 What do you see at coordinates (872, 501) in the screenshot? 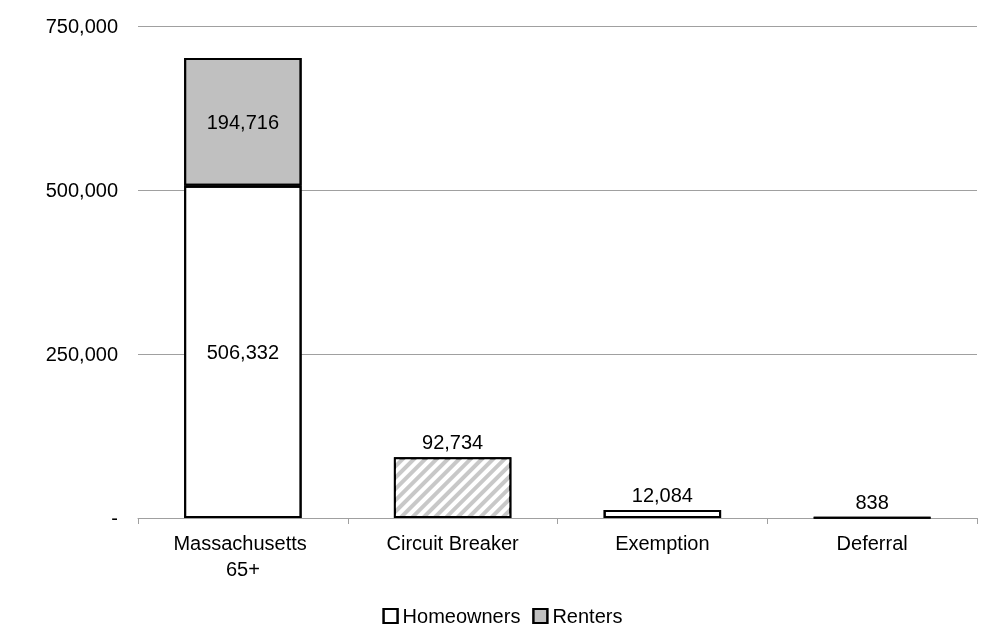
I see `data-label: 838` at bounding box center [872, 501].